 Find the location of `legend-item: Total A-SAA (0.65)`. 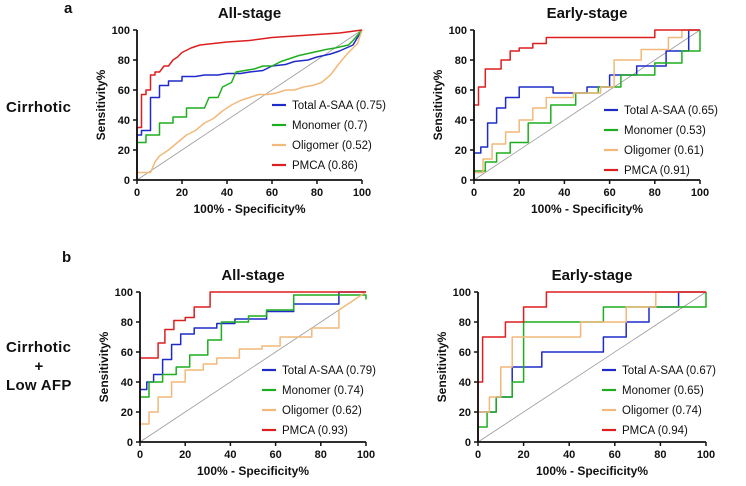

legend-item: Total A-SAA (0.65) is located at coordinates (661, 111).